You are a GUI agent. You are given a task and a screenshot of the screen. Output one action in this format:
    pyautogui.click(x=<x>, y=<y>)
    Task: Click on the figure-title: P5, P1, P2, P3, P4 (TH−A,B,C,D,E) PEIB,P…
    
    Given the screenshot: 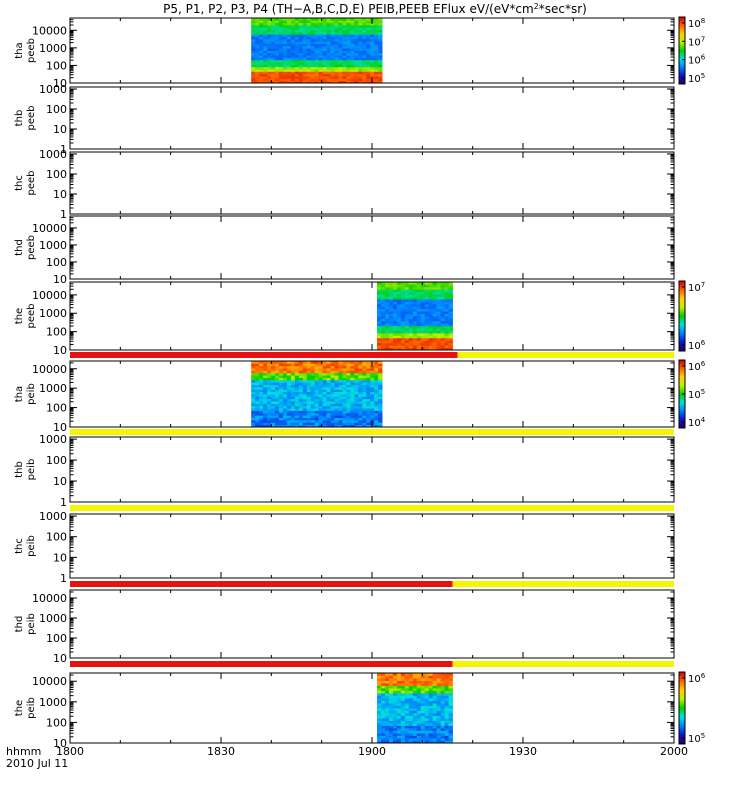 What is the action you would take?
    pyautogui.click(x=375, y=9)
    